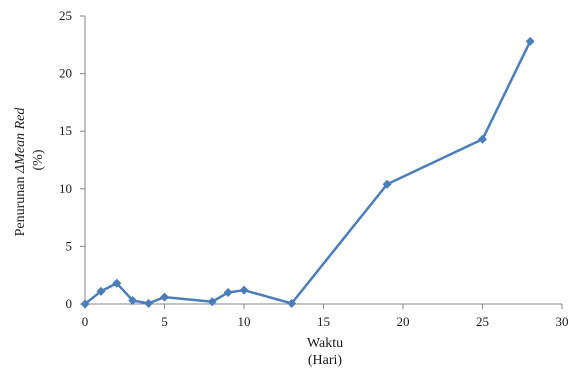  I want to click on y-tick-label: 20, so click(65, 73).